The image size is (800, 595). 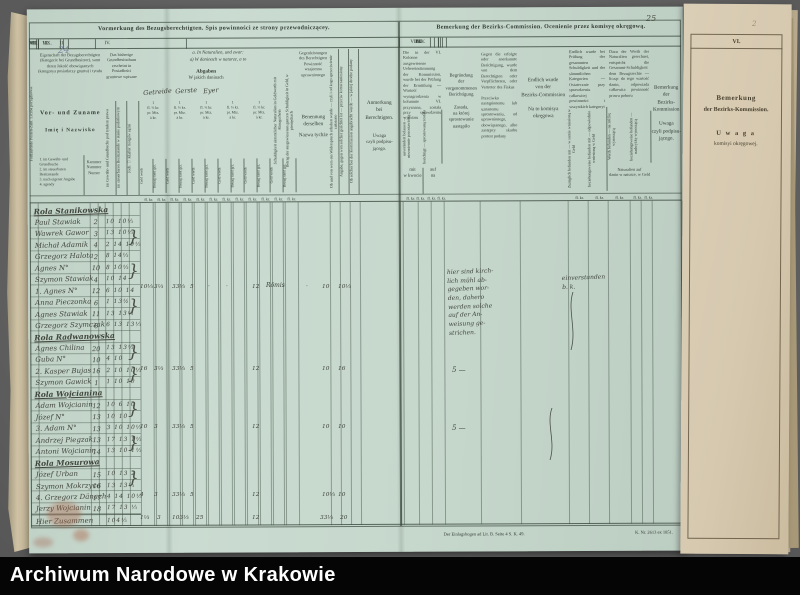 What do you see at coordinates (173, 575) in the screenshot?
I see `archive-name: Archiwum Narodowe w Krakowie` at bounding box center [173, 575].